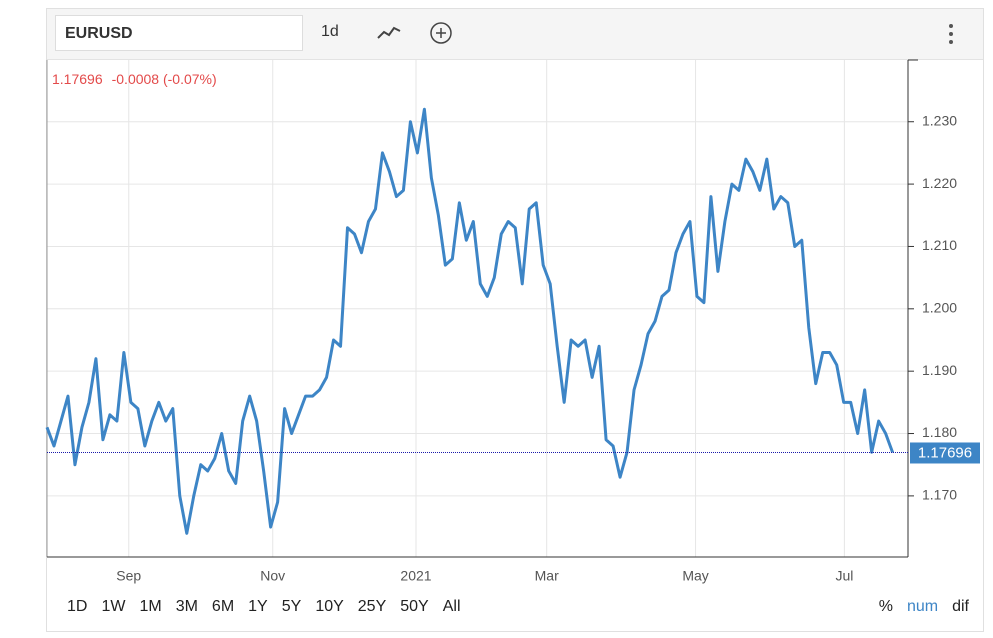 The image size is (993, 638). What do you see at coordinates (451, 606) in the screenshot?
I see `range-button: All` at bounding box center [451, 606].